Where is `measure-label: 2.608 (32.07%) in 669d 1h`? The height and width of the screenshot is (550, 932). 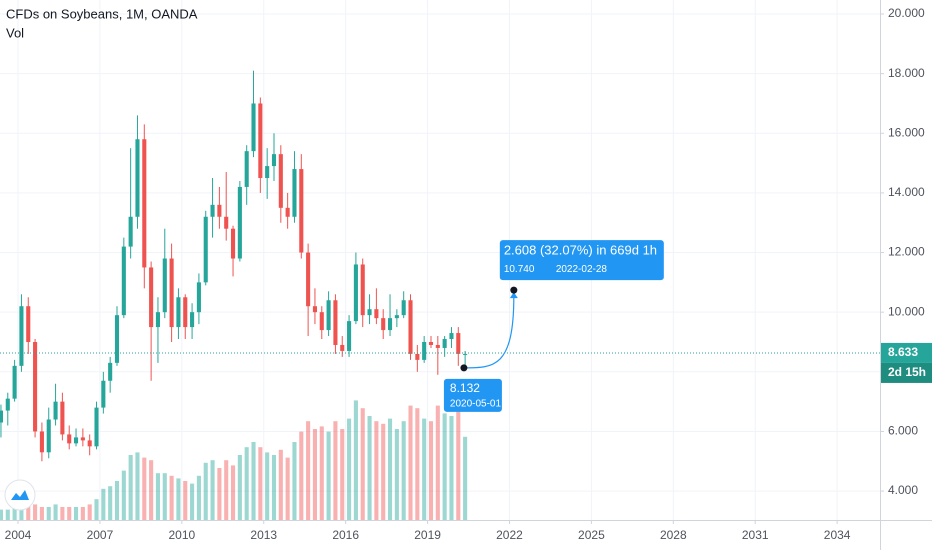 measure-label: 2.608 (32.07%) in 669d 1h is located at coordinates (580, 250).